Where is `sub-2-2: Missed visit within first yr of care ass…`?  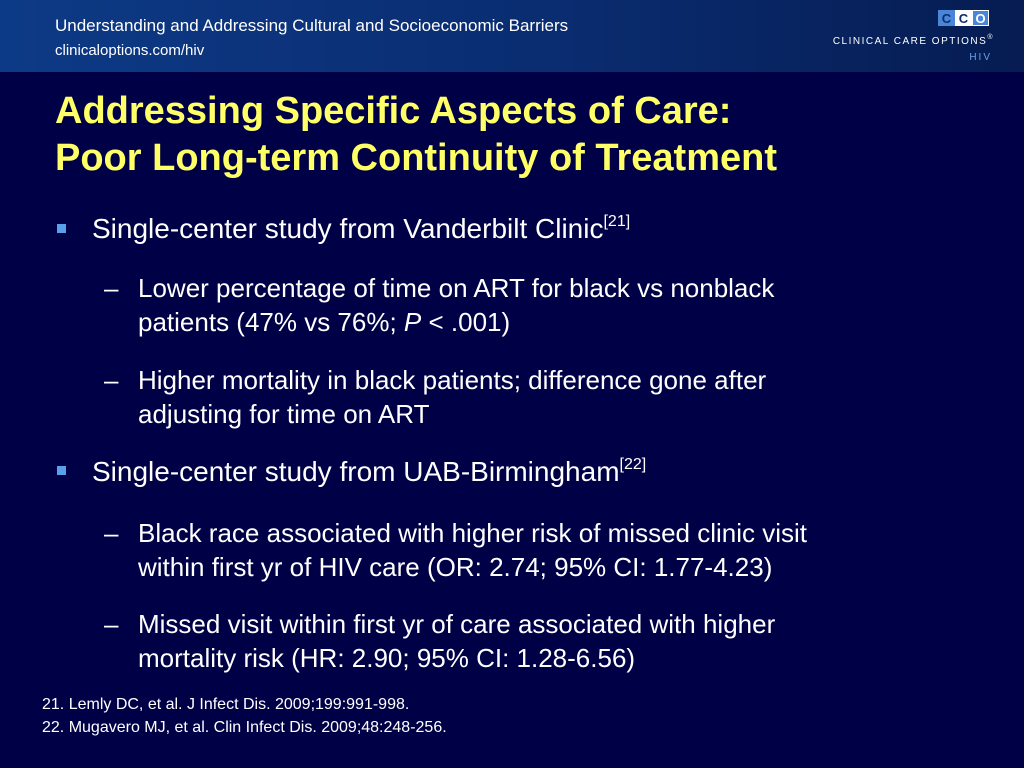
sub-2-2: Missed visit within first yr of care ass… is located at coordinates (456, 641).